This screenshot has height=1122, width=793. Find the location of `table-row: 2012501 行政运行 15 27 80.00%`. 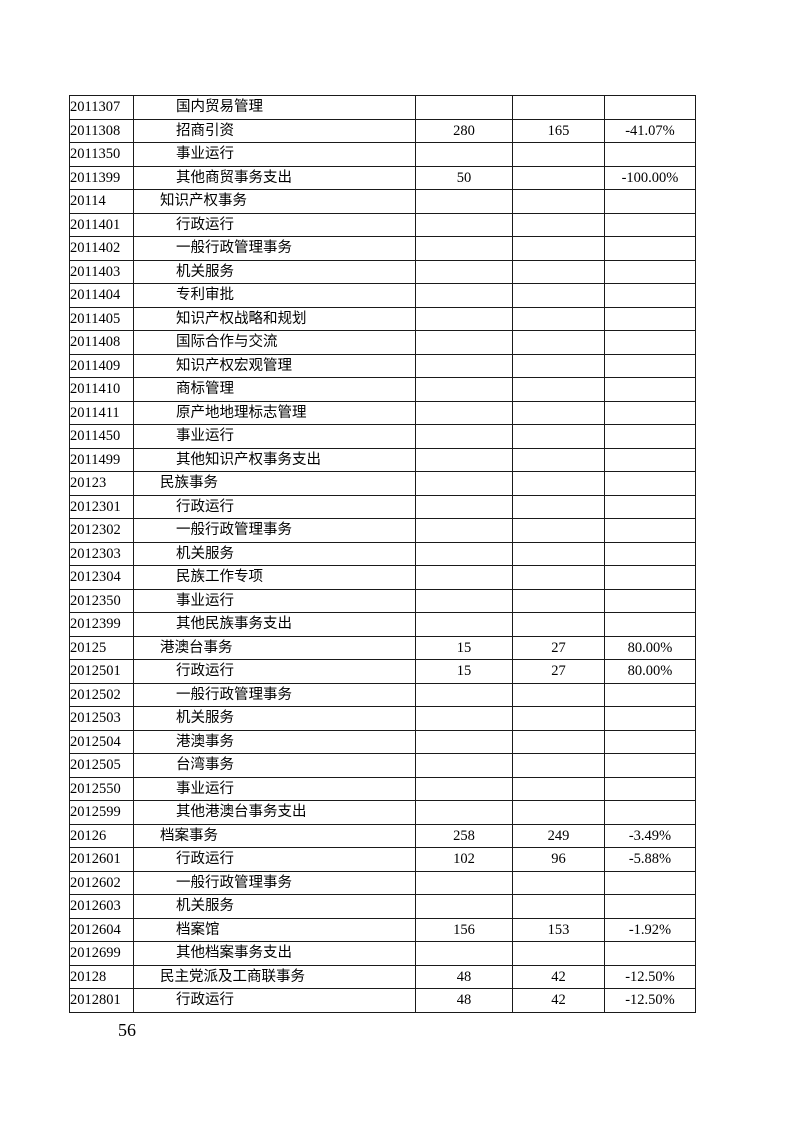

table-row: 2012501 行政运行 15 27 80.00% is located at coordinates (382, 671).